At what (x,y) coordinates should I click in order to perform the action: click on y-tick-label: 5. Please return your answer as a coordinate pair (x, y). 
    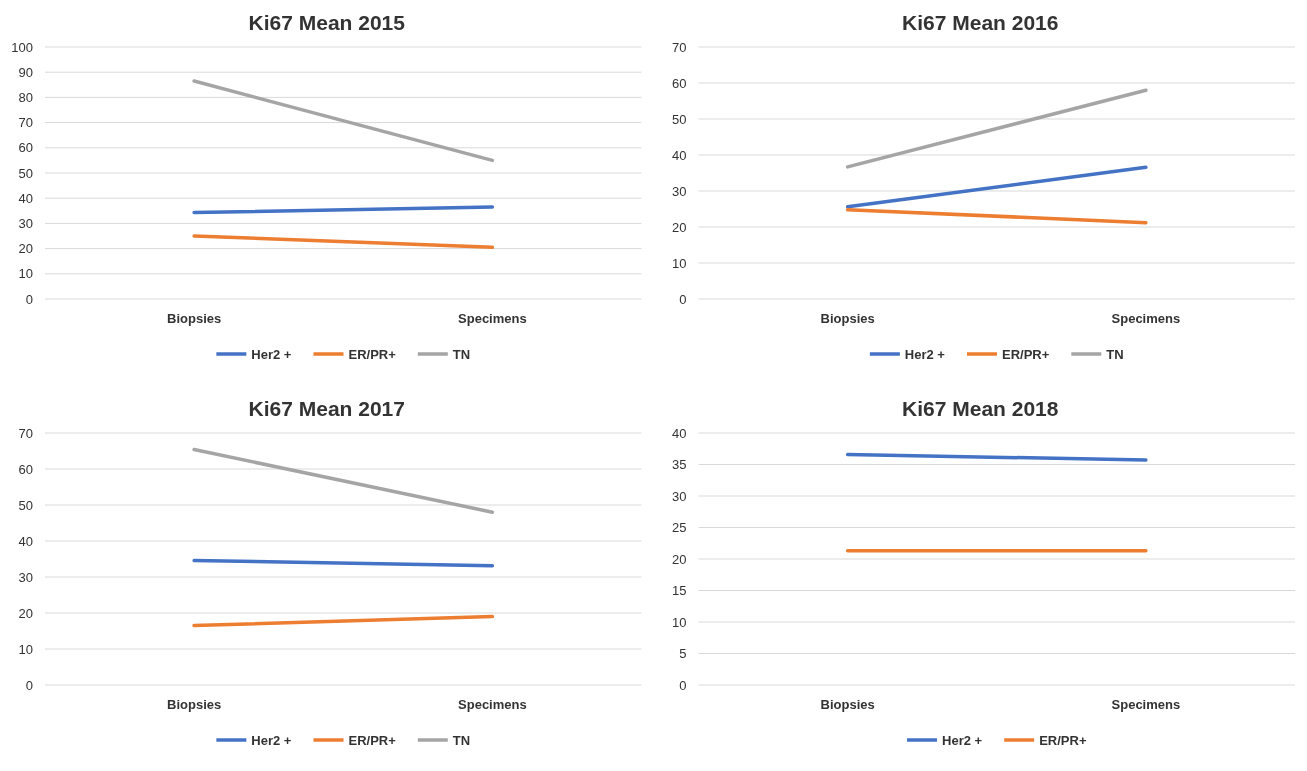
    Looking at the image, I should click on (683, 654).